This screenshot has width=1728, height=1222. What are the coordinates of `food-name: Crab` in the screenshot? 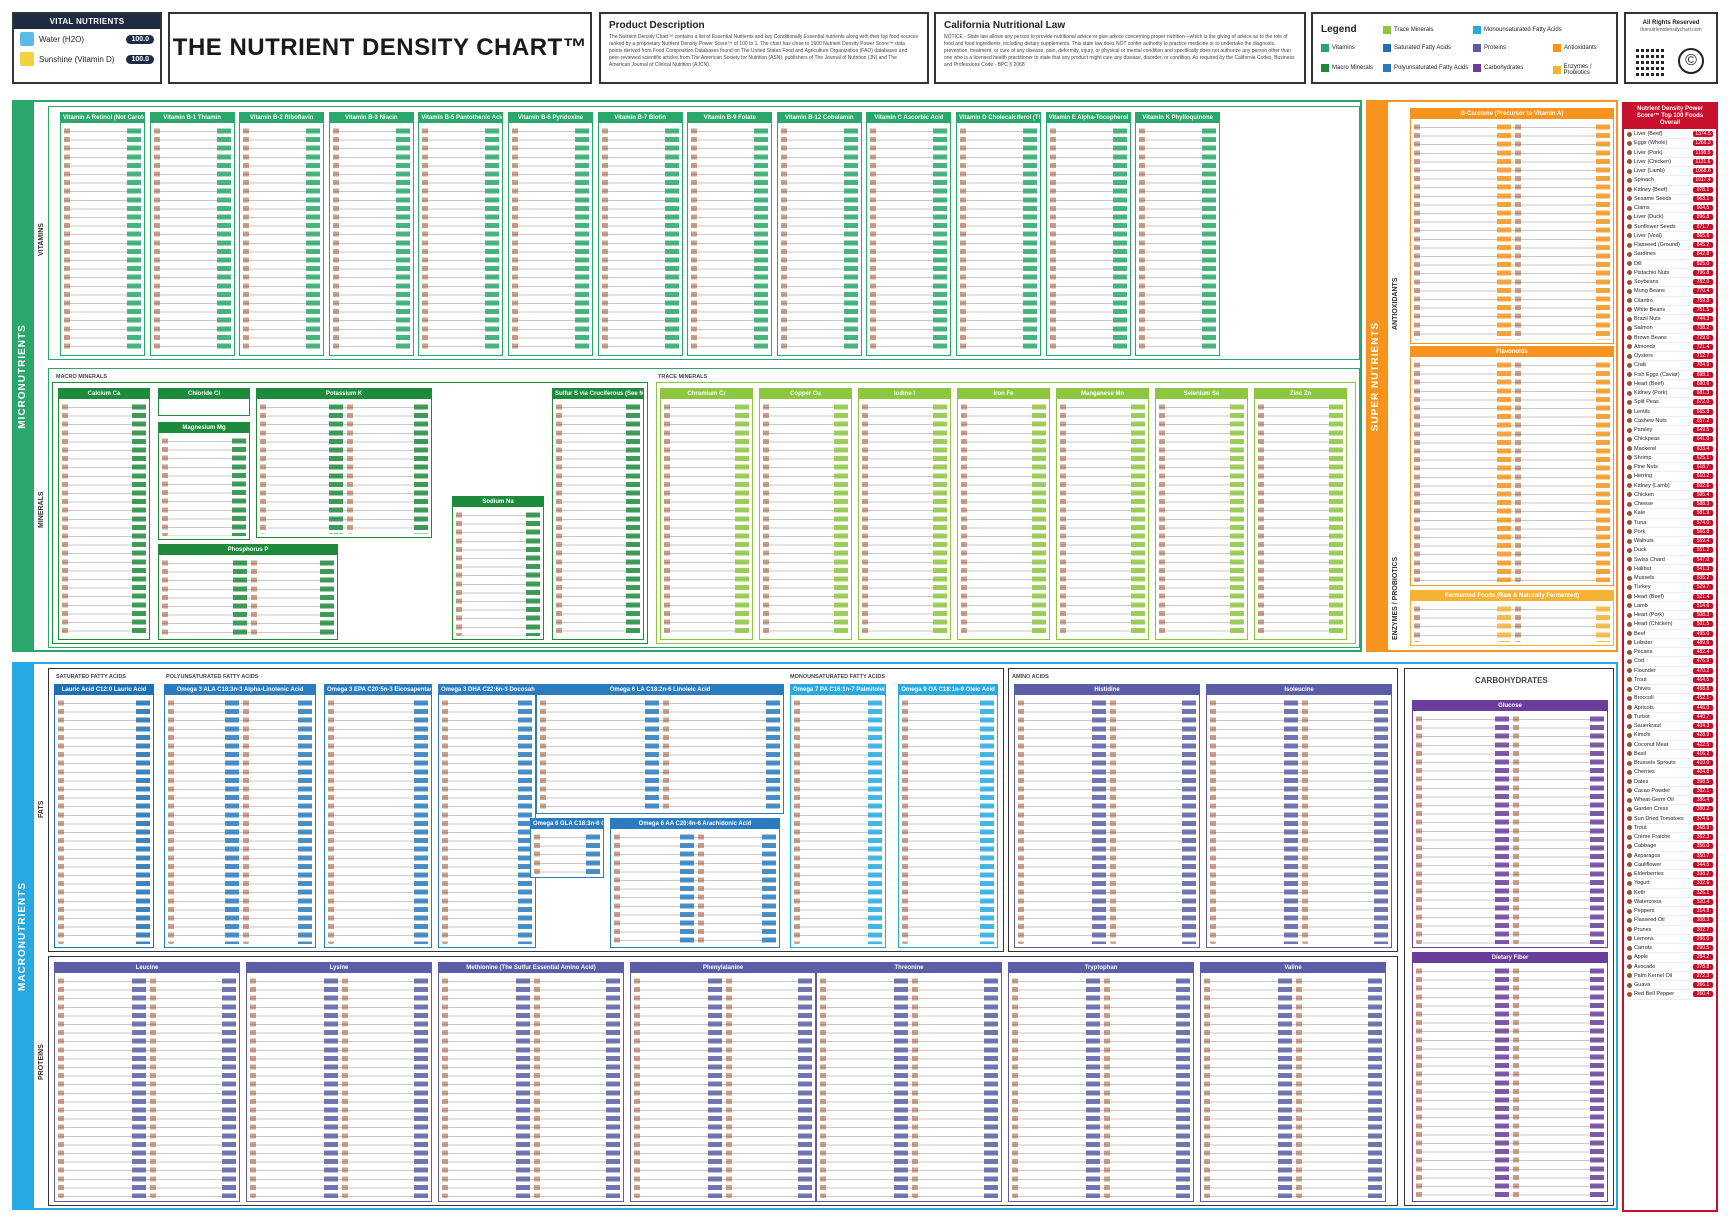 It's located at (1640, 365).